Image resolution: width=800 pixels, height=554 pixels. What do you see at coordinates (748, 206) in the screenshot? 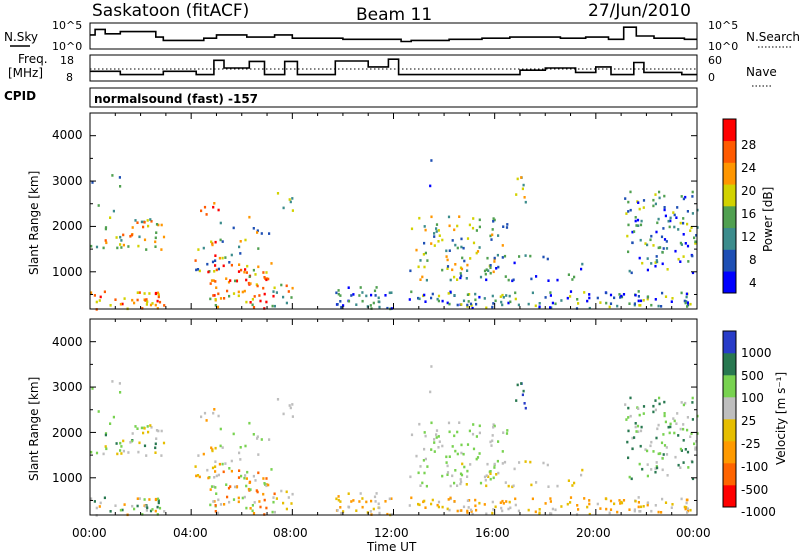
I see `power-colorbar: 28 24 20 16 12 8 4 Power [dB]` at bounding box center [748, 206].